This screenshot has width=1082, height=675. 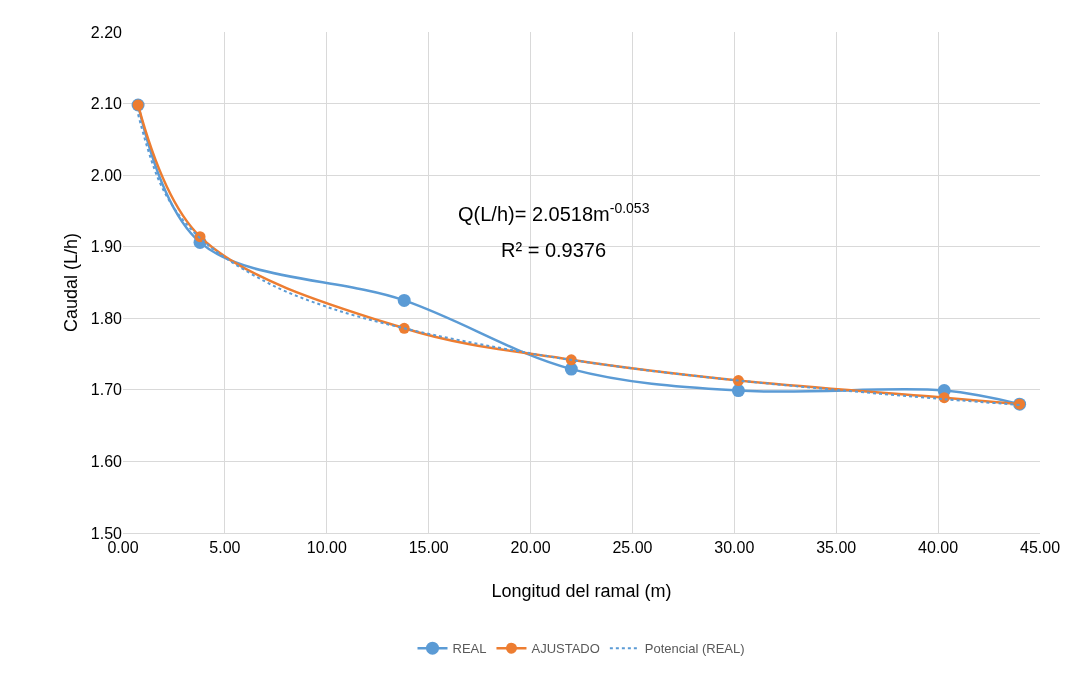 What do you see at coordinates (106, 247) in the screenshot?
I see `y-tick-label: 1.90` at bounding box center [106, 247].